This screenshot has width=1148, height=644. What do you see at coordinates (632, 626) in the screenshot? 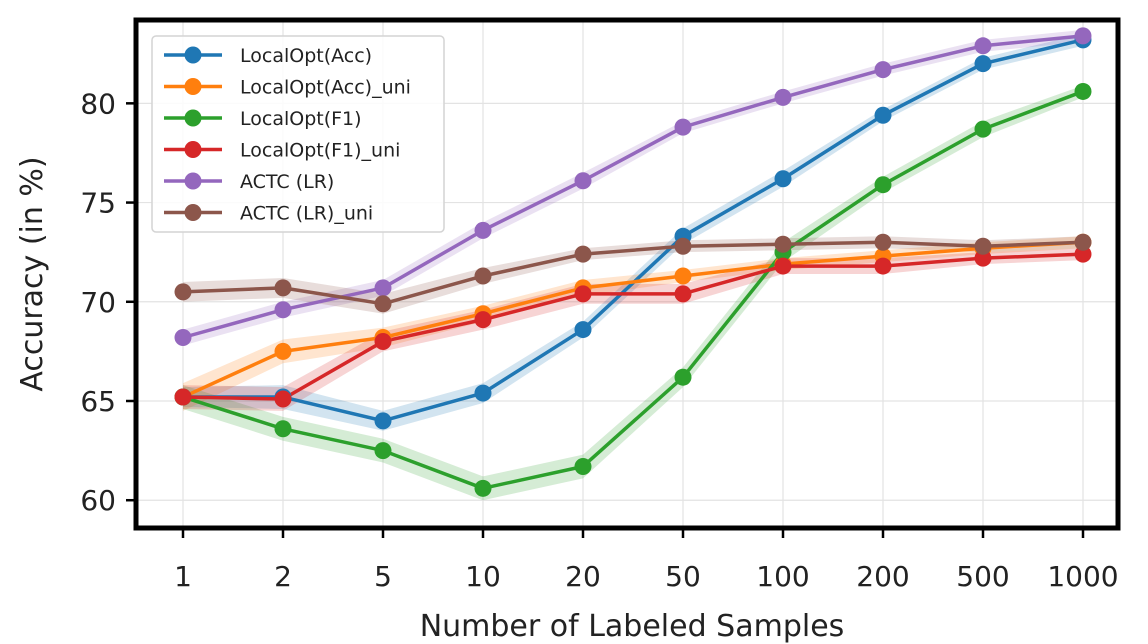
I see `x-axis-title: Number of Labeled Samples` at bounding box center [632, 626].